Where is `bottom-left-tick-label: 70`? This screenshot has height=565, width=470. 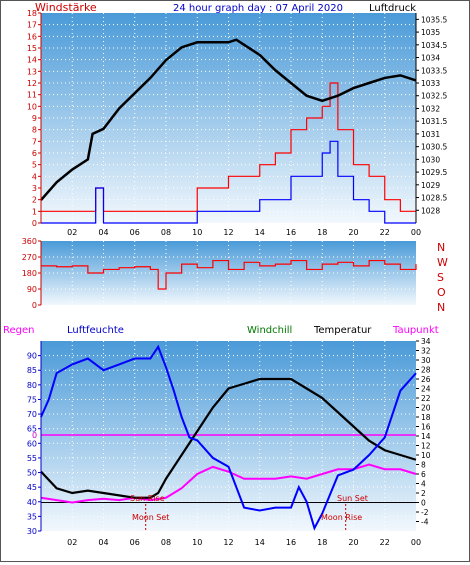 bottom-left-tick-label: 70 is located at coordinates (32, 414).